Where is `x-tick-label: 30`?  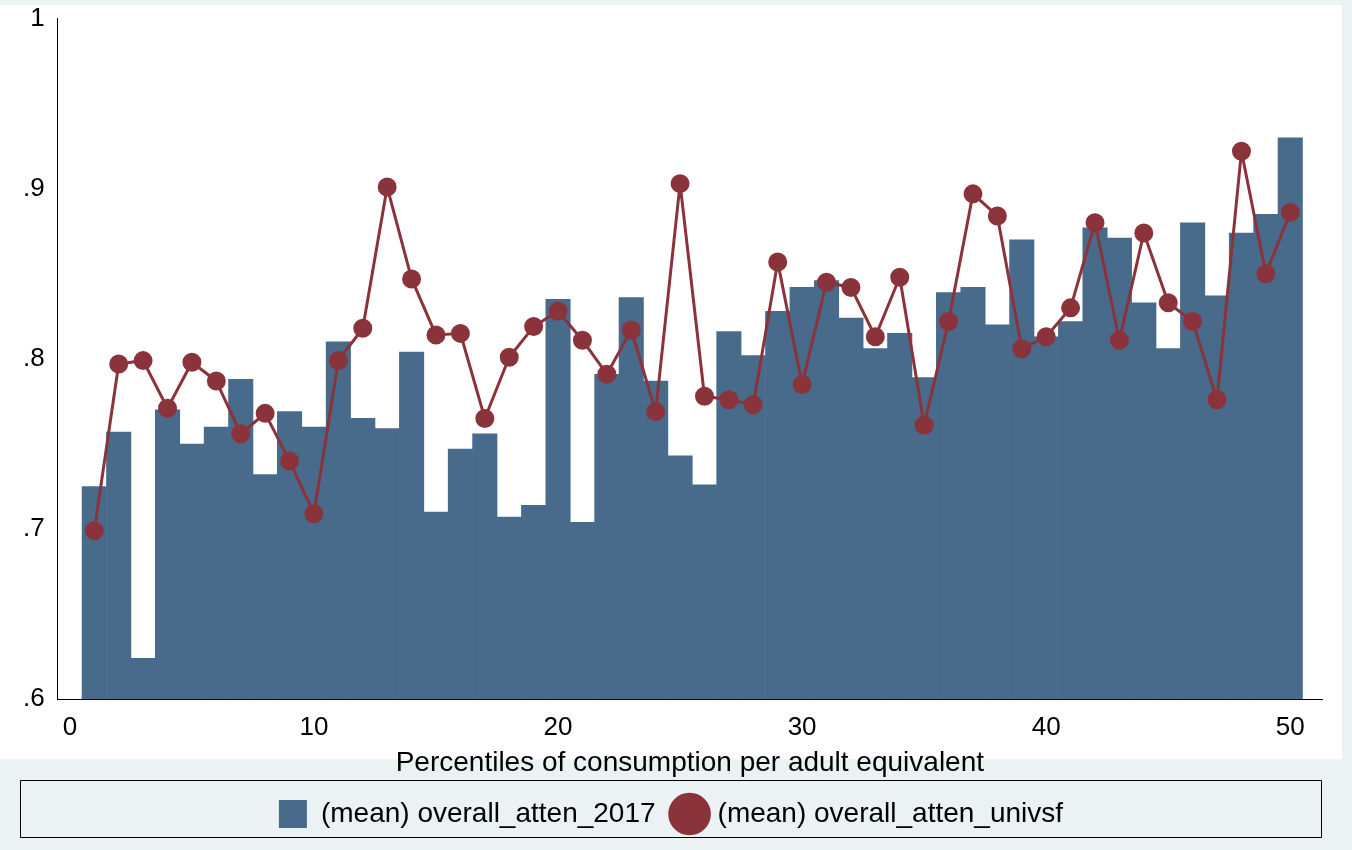 x-tick-label: 30 is located at coordinates (802, 725).